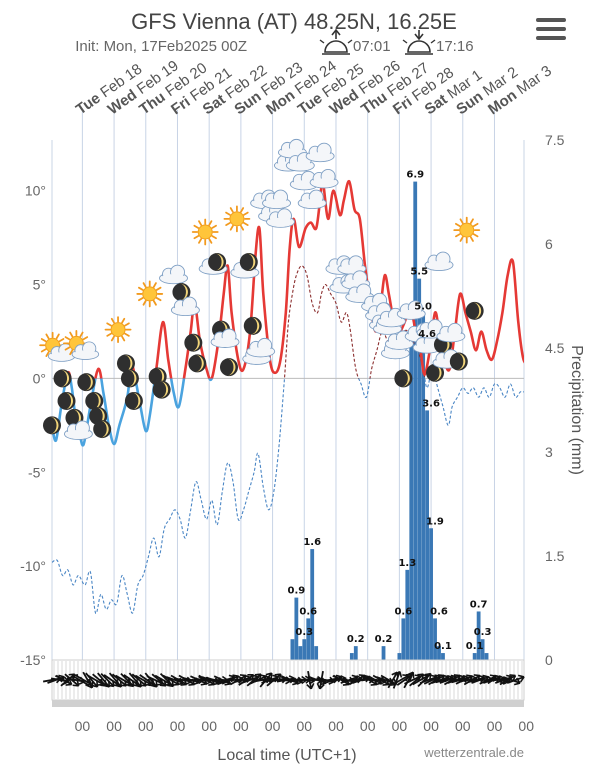 The width and height of the screenshot is (589, 768). What do you see at coordinates (455, 46) in the screenshot?
I see `sunset-time: 17:16` at bounding box center [455, 46].